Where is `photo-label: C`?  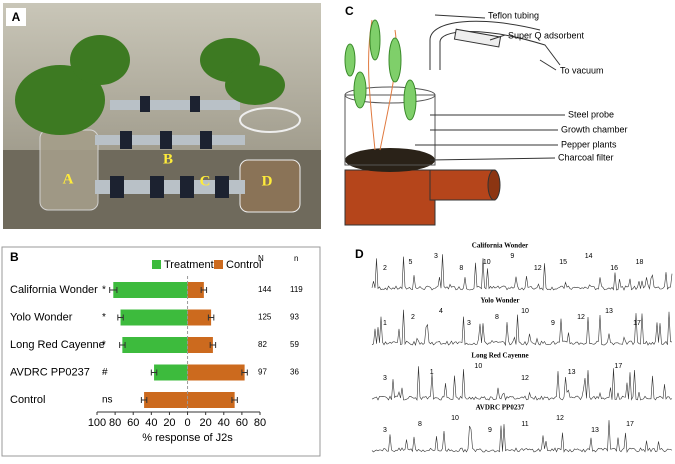
photo-label: C is located at coordinates (205, 181).